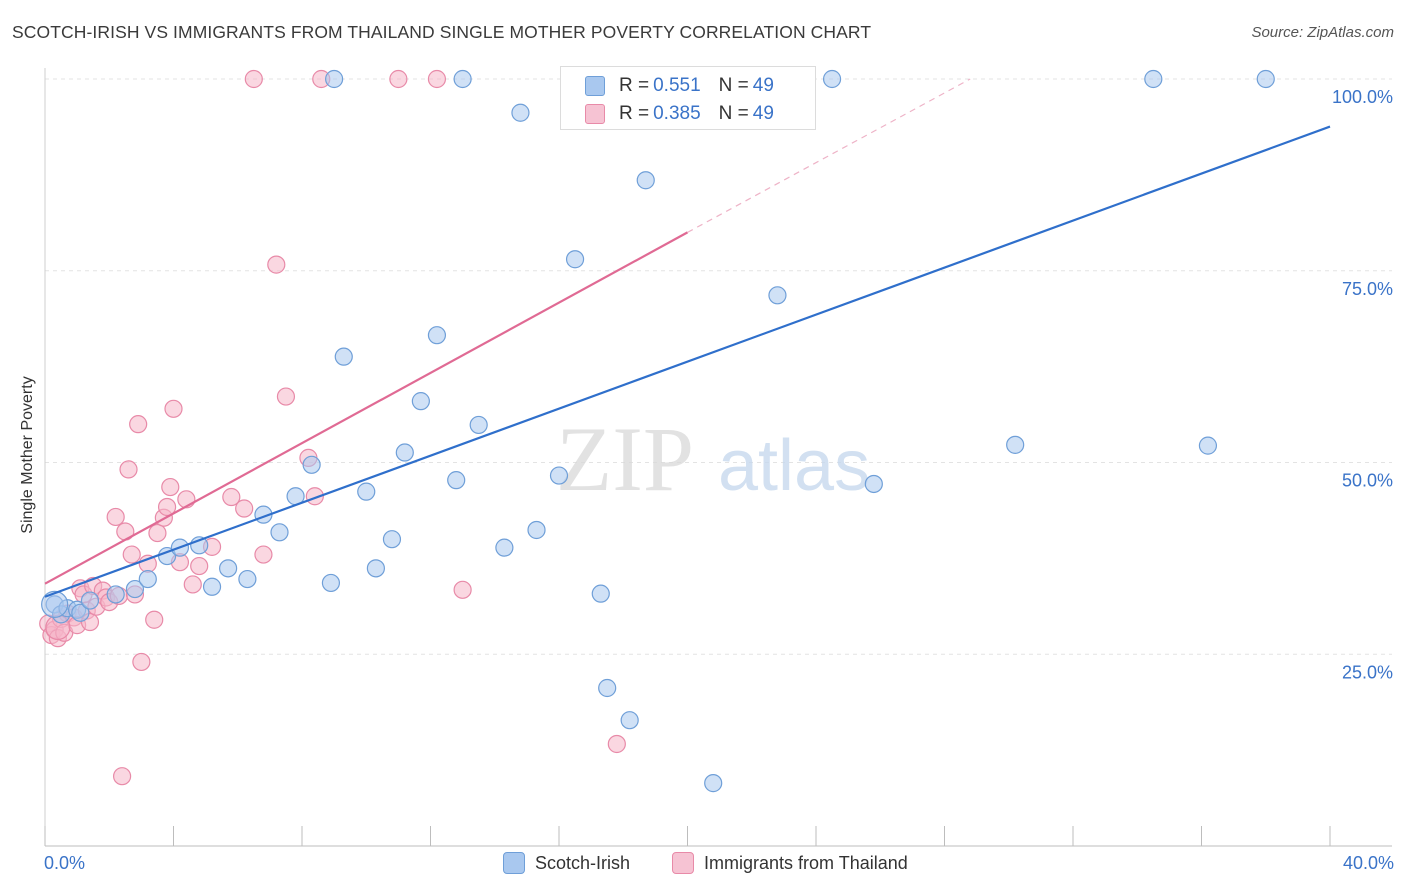  What do you see at coordinates (713, 459) in the screenshot?
I see `watermark: ZIP atlas` at bounding box center [713, 459].